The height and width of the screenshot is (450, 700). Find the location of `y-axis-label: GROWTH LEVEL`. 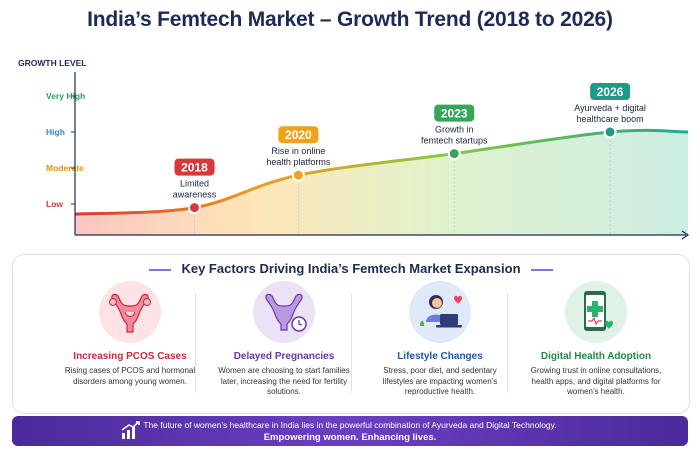

y-axis-label: GROWTH LEVEL is located at coordinates (52, 63).